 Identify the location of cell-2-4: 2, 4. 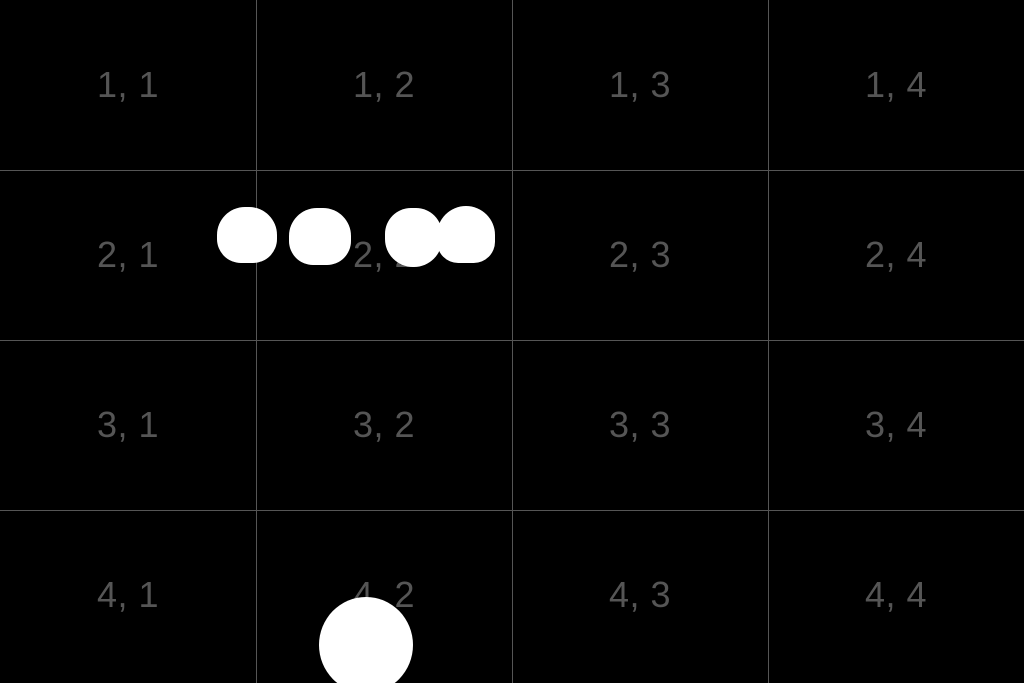
(896, 254).